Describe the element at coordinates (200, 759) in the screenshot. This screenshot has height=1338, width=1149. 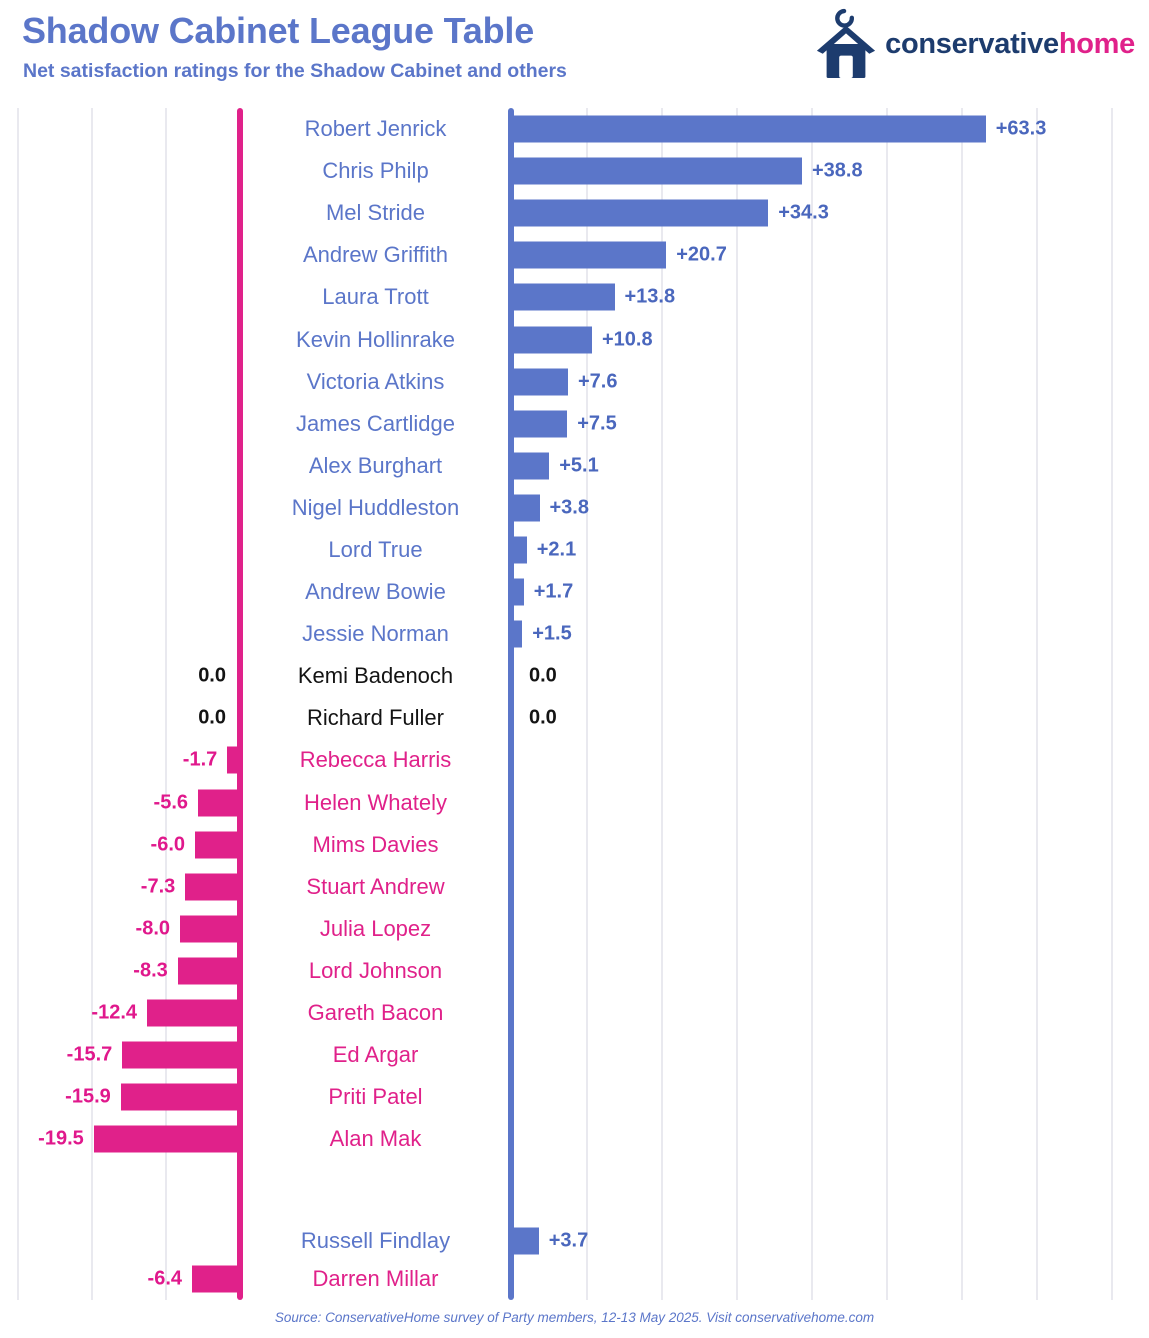
I see `value-label: -1.7` at that location.